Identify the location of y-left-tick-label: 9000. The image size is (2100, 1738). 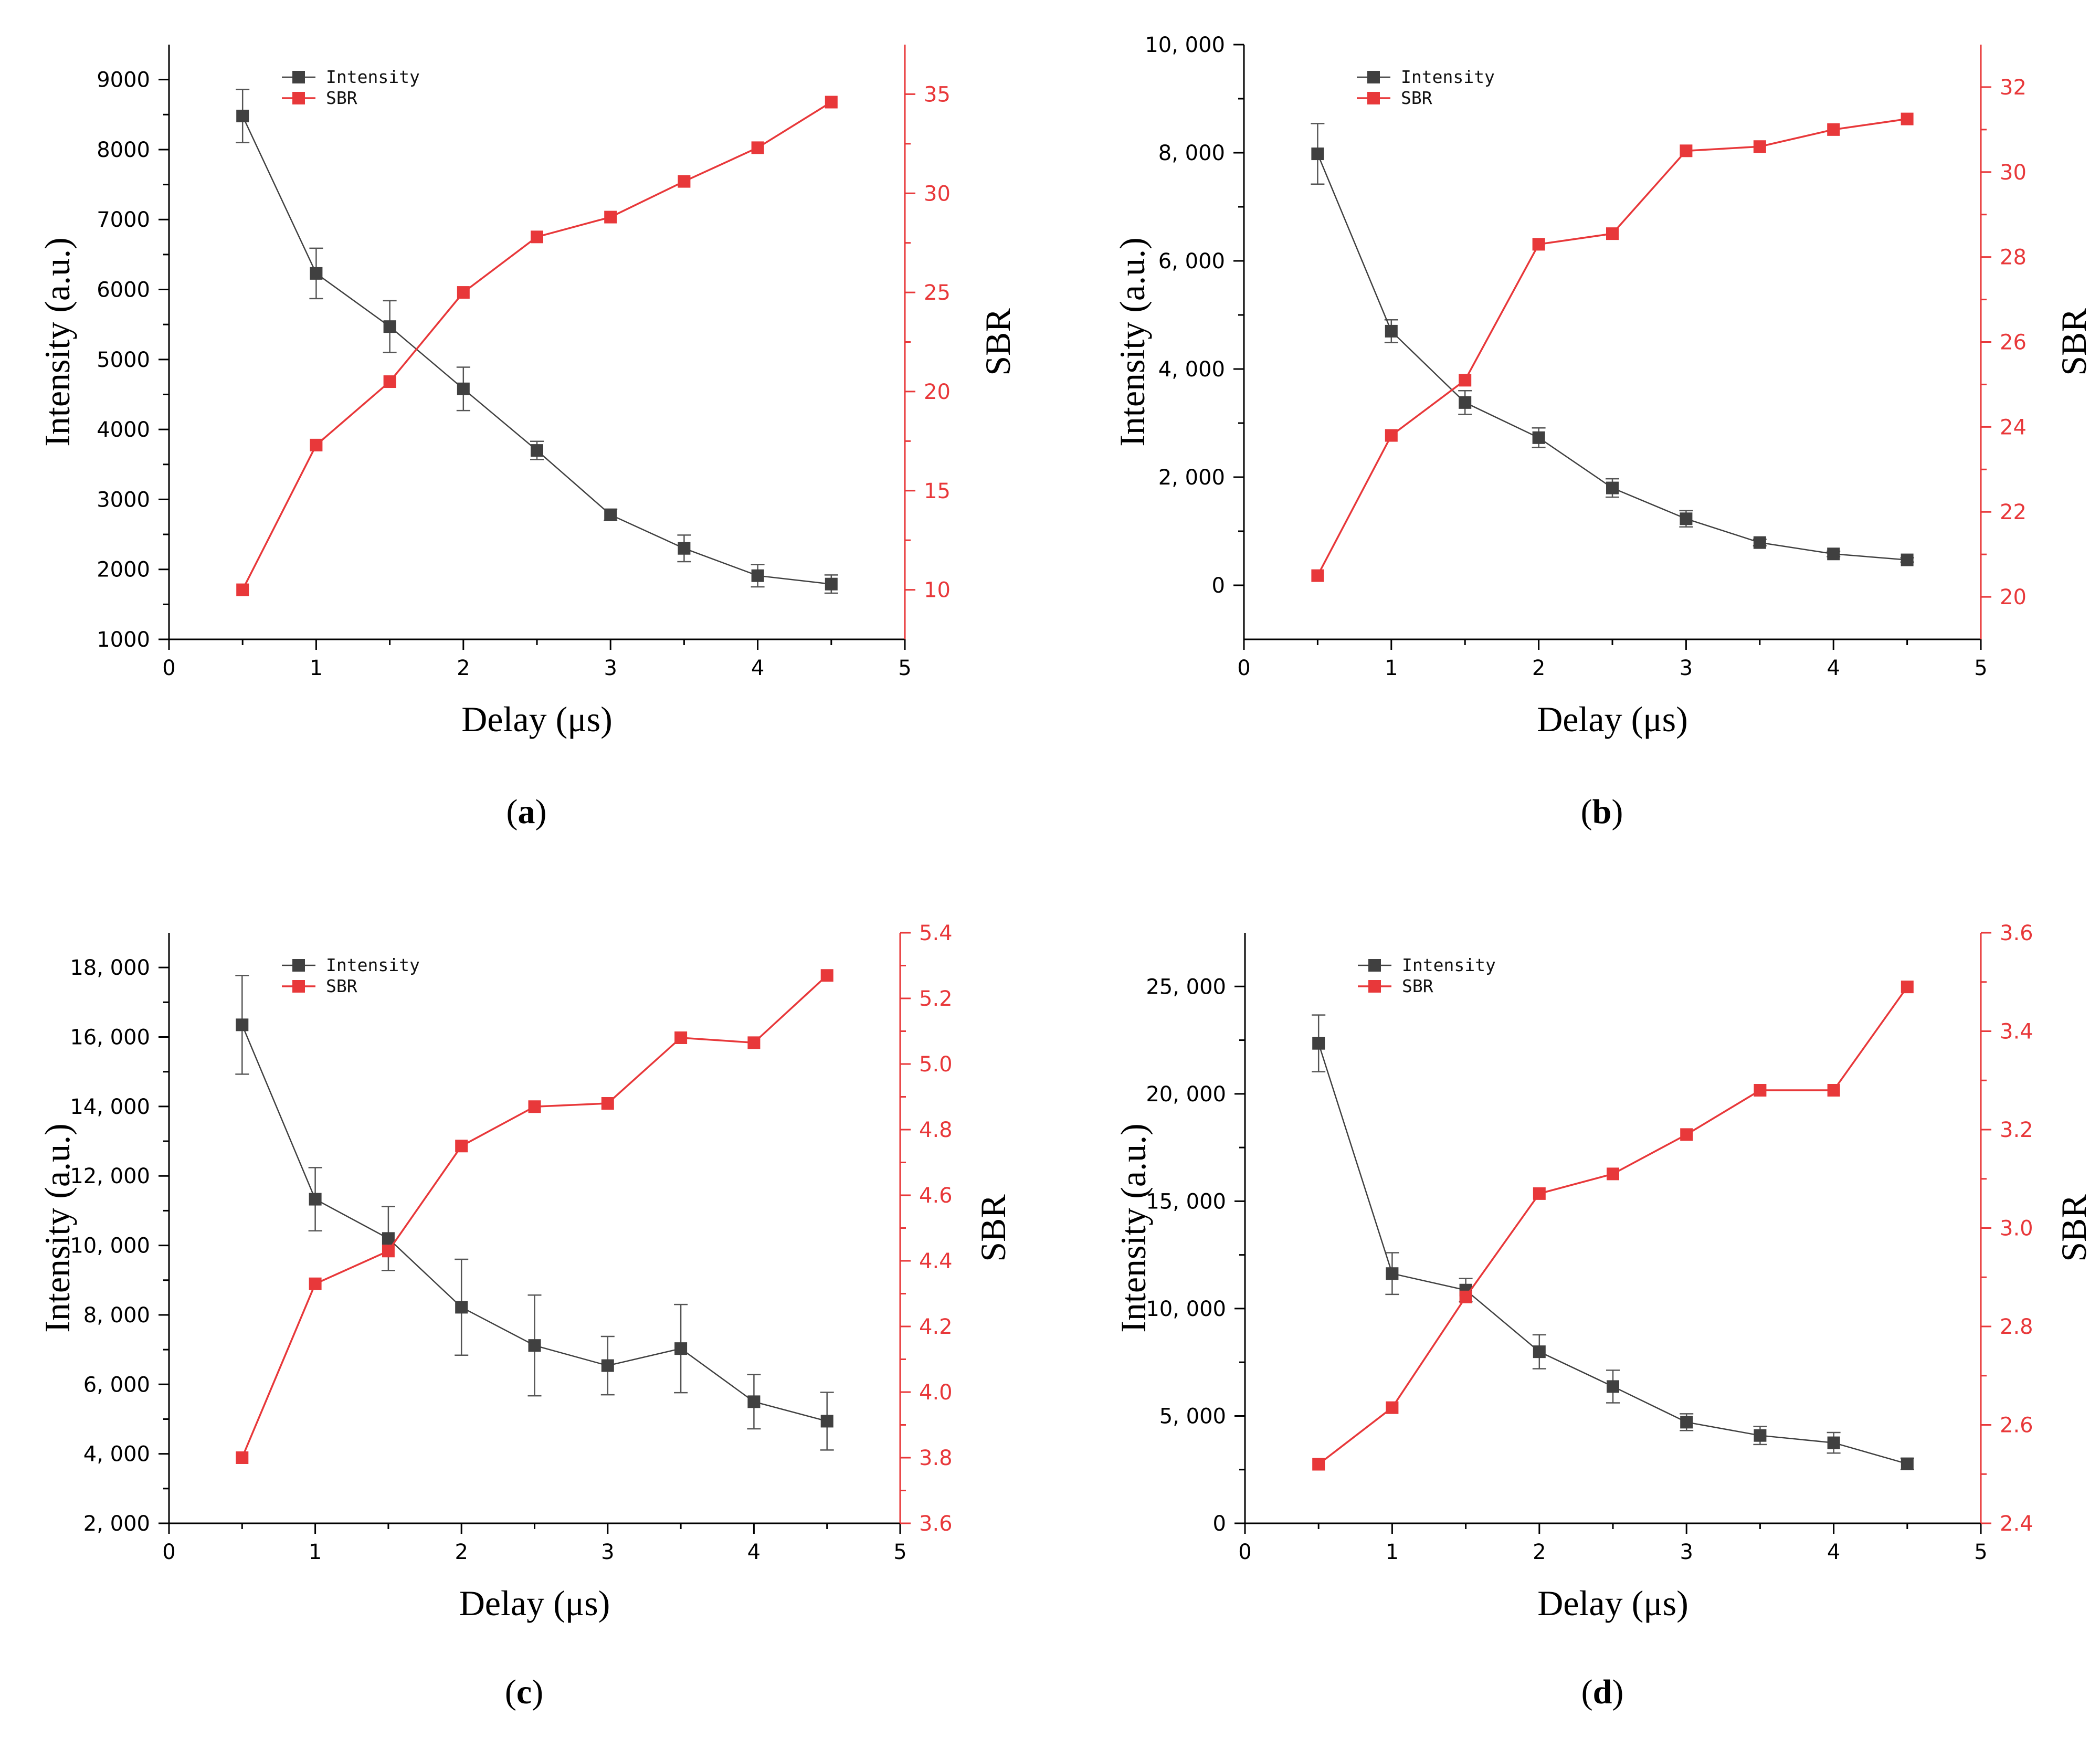
(123, 80).